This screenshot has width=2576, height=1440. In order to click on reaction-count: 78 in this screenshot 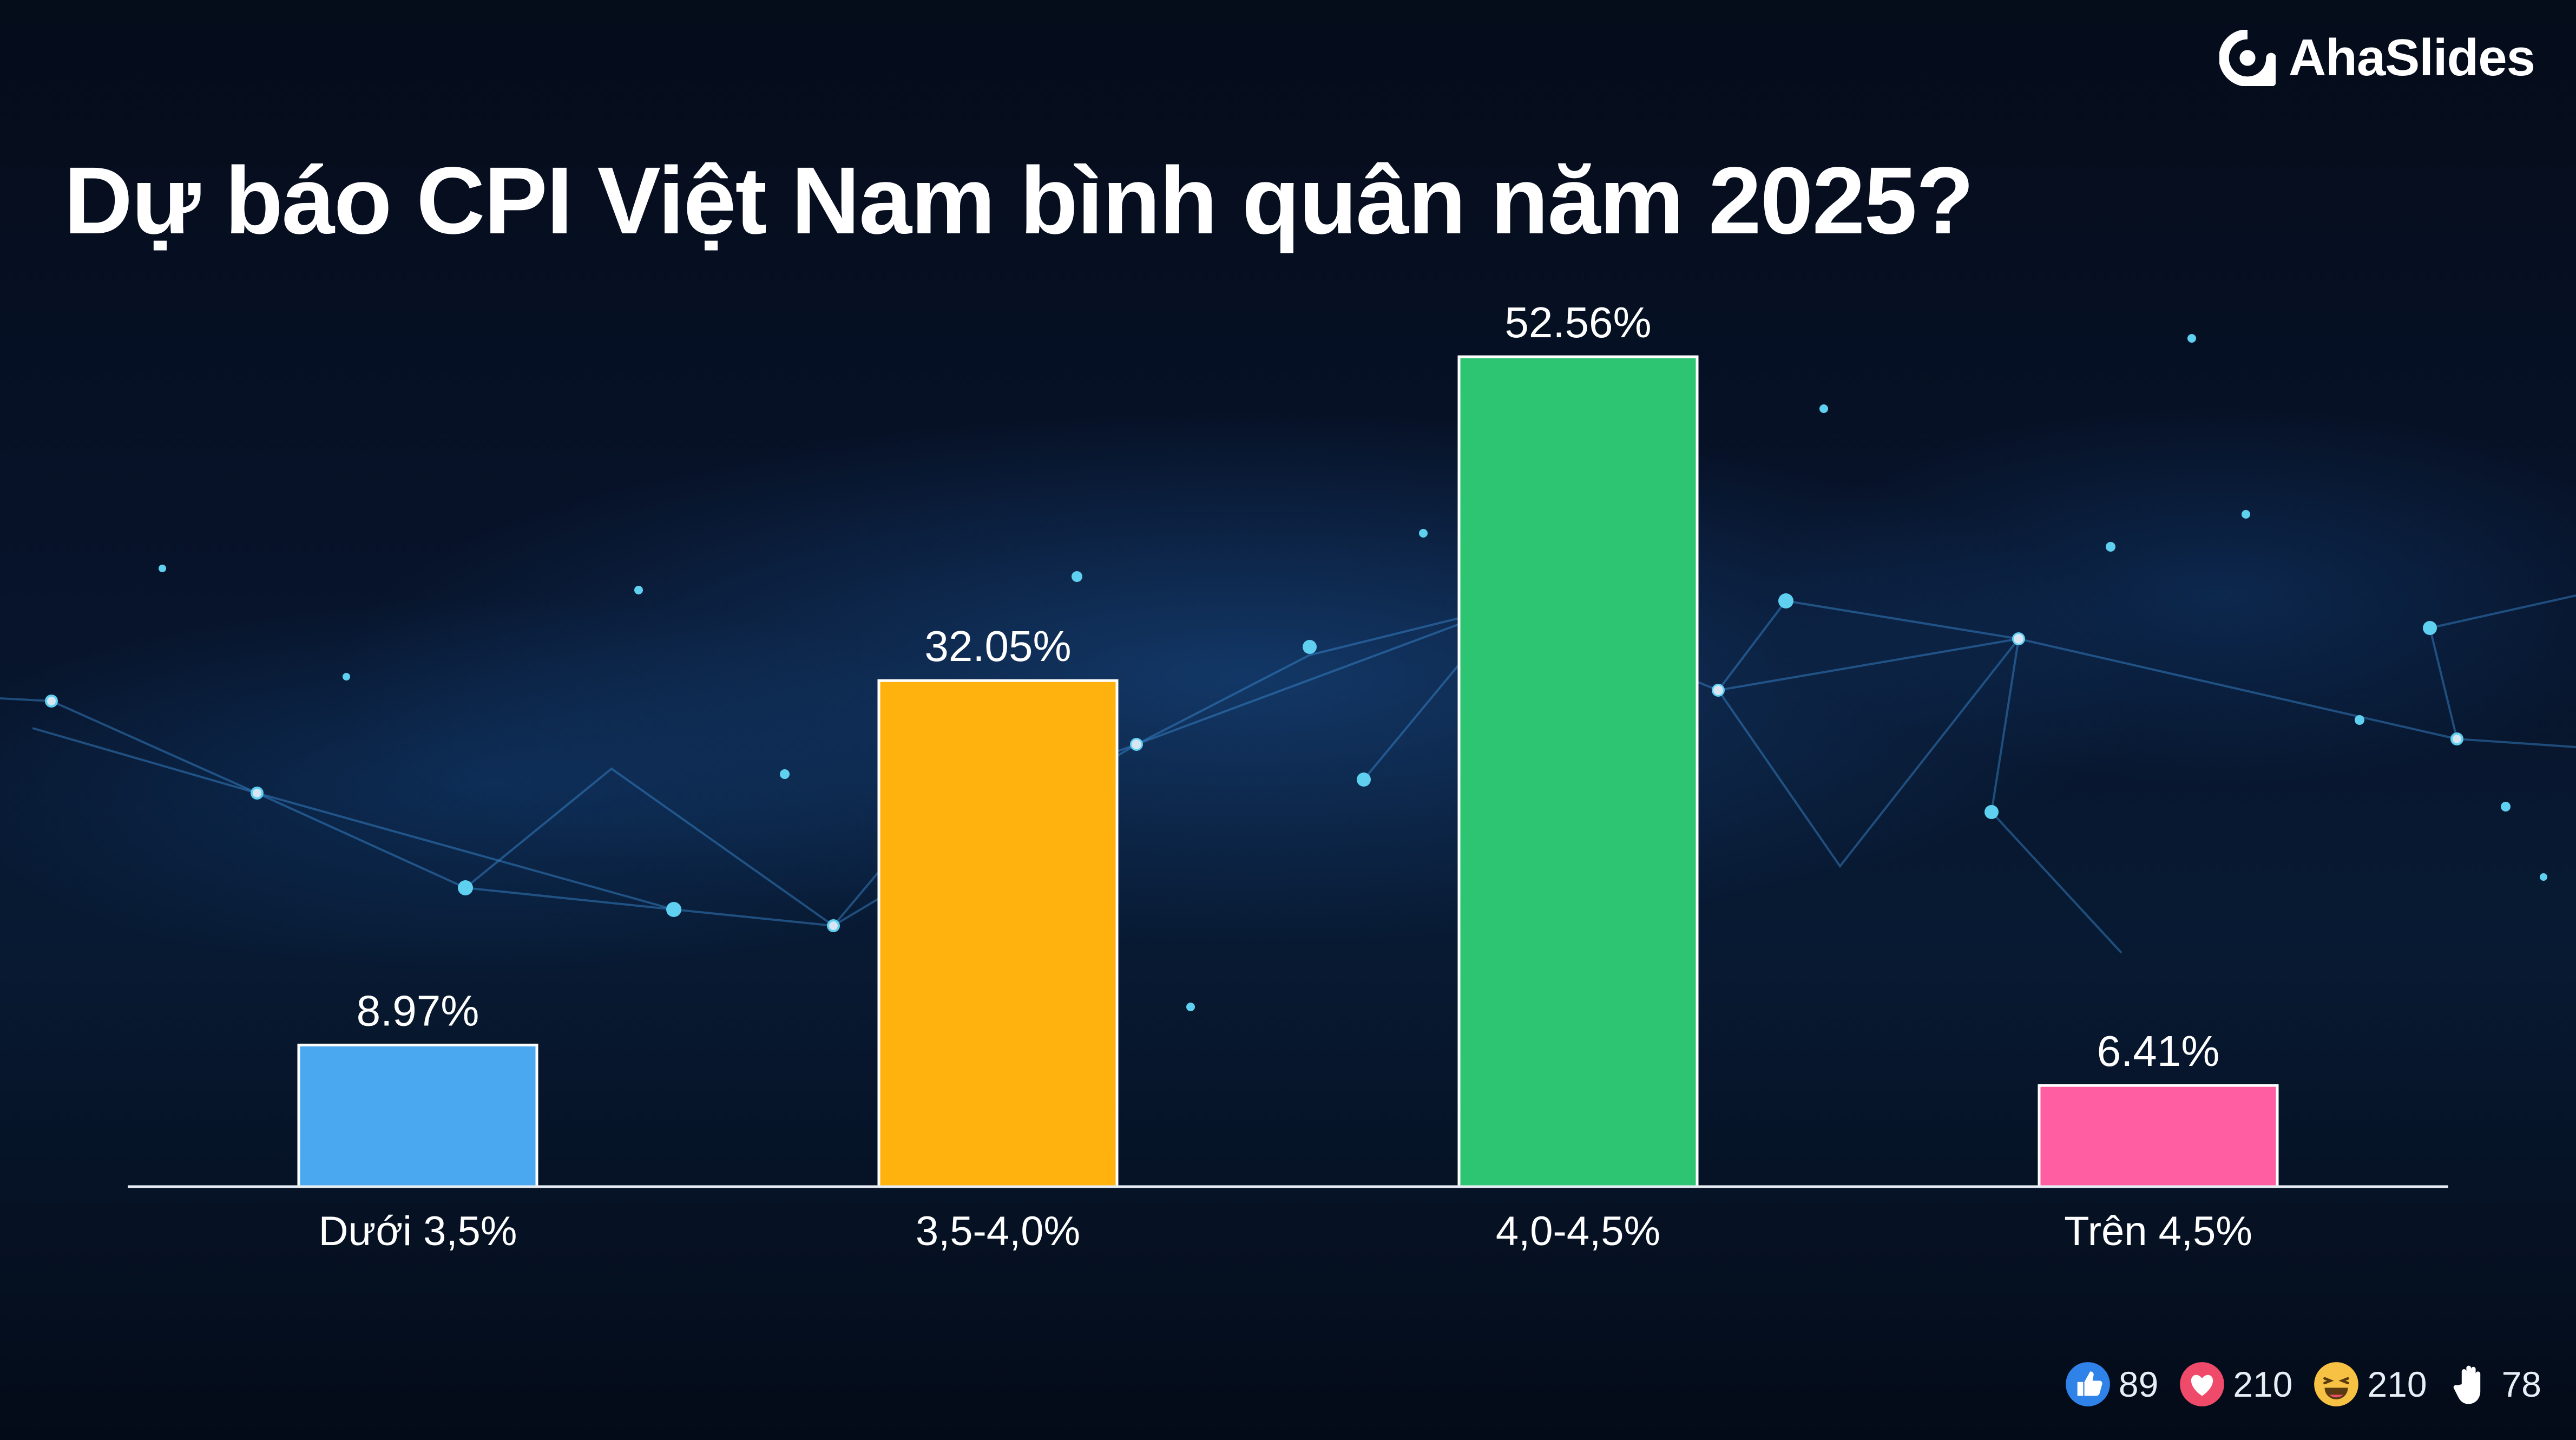, I will do `click(2521, 1384)`.